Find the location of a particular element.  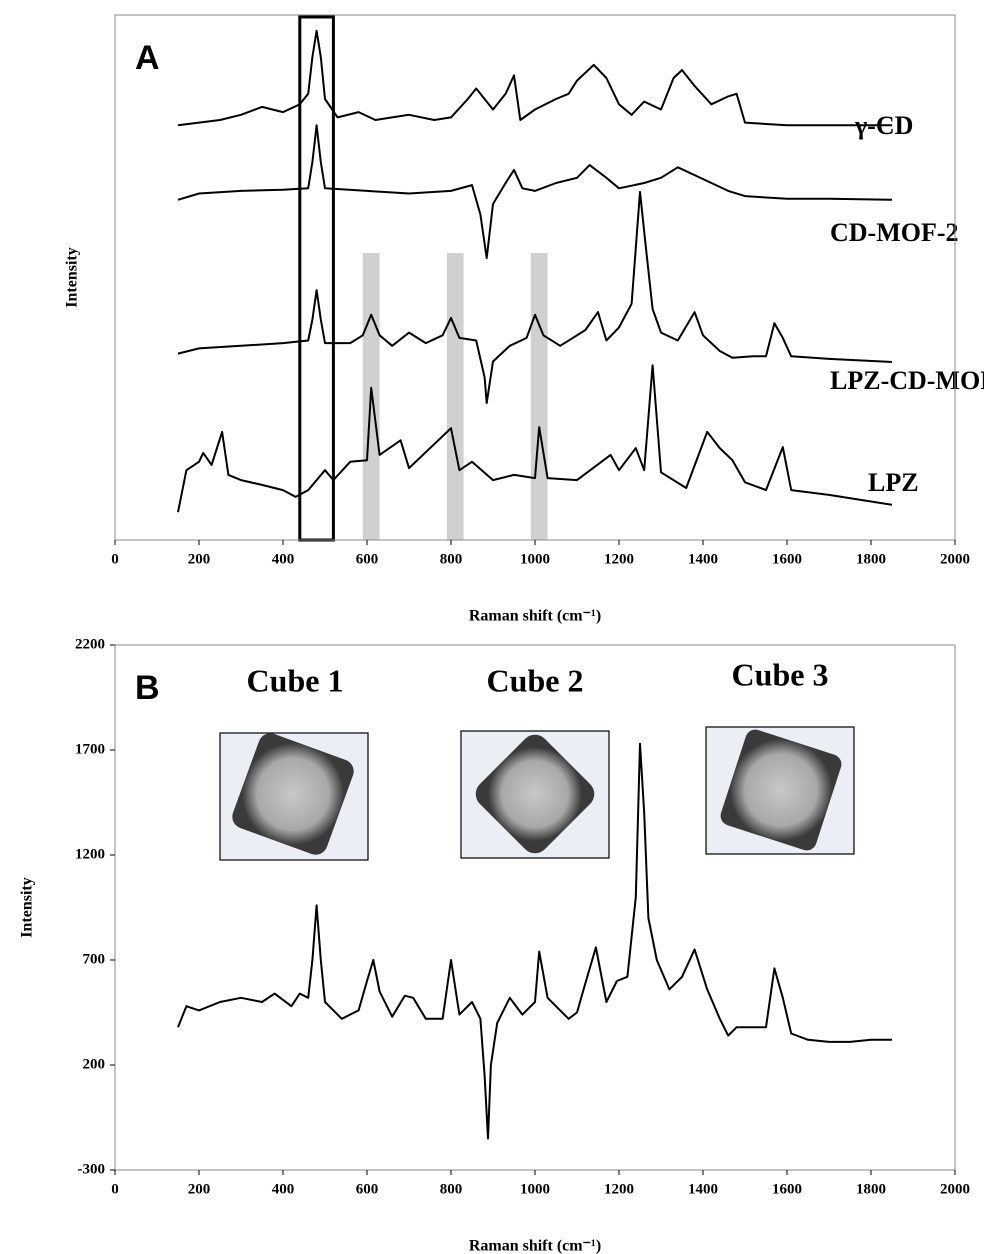

annotation: Cube 1 is located at coordinates (295, 680).